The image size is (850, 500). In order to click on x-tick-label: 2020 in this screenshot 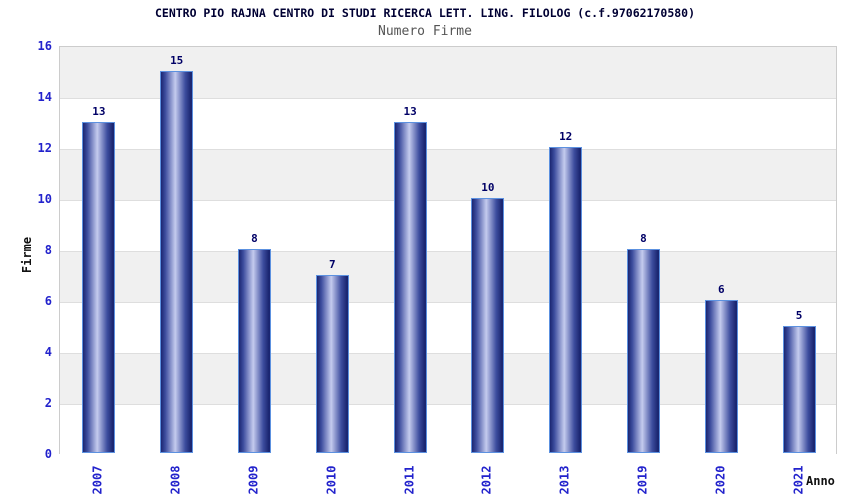, I will do `click(720, 480)`.